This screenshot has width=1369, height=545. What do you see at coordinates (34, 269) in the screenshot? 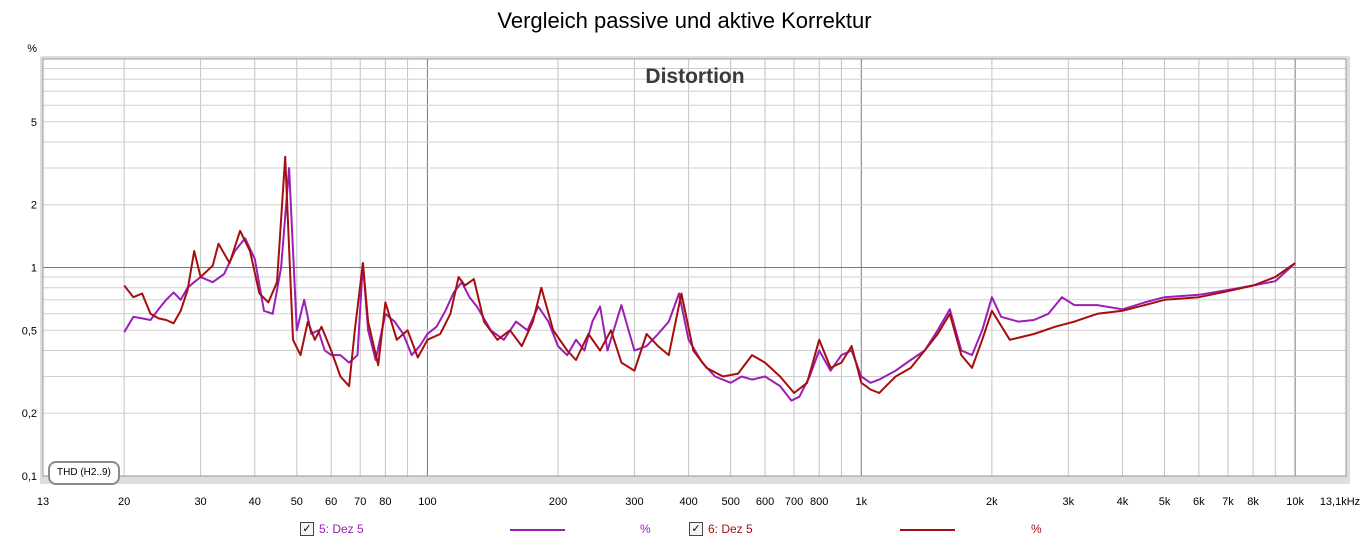
I see `y-tick-label: 1` at bounding box center [34, 269].